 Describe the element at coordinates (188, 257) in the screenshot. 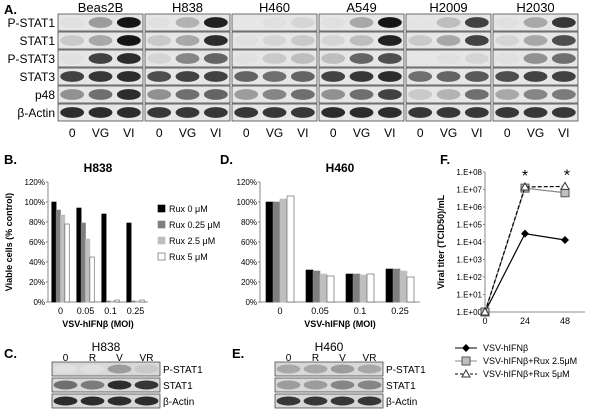

I see `legend-label: Rux 5 μM` at that location.